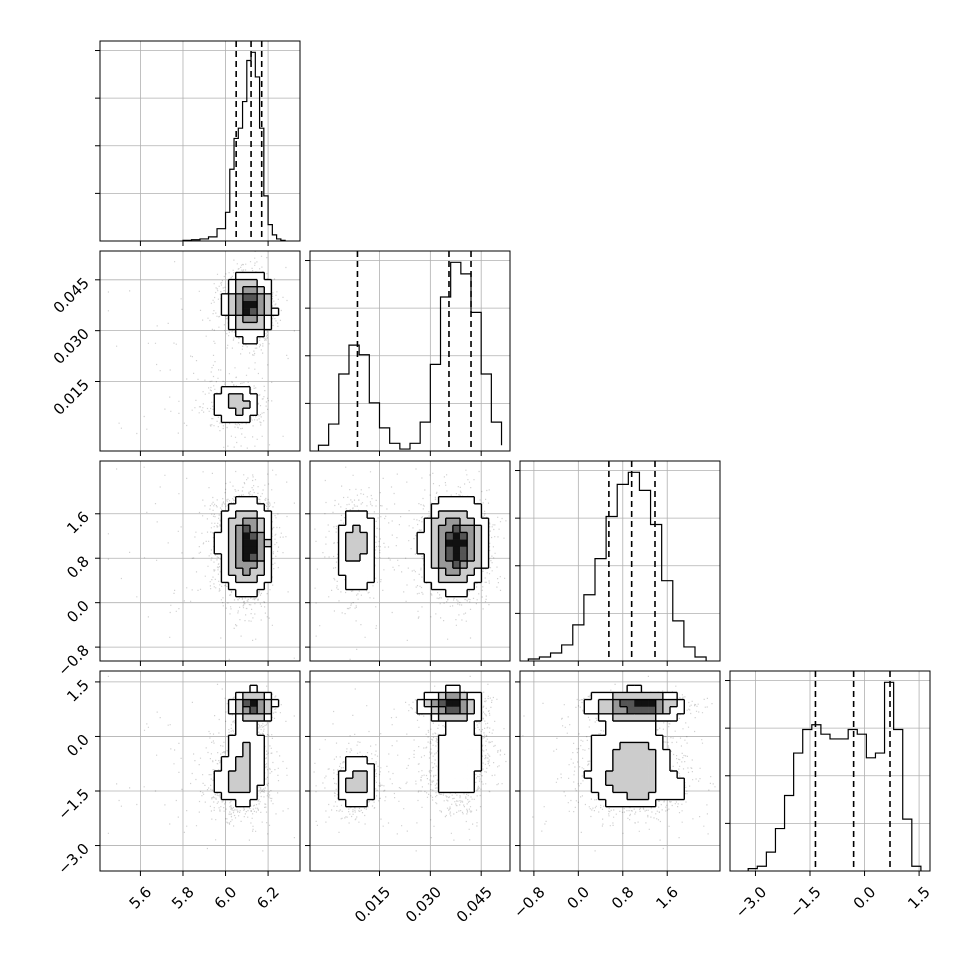  I want to click on x-tick-label: 1.6, so click(667, 898).